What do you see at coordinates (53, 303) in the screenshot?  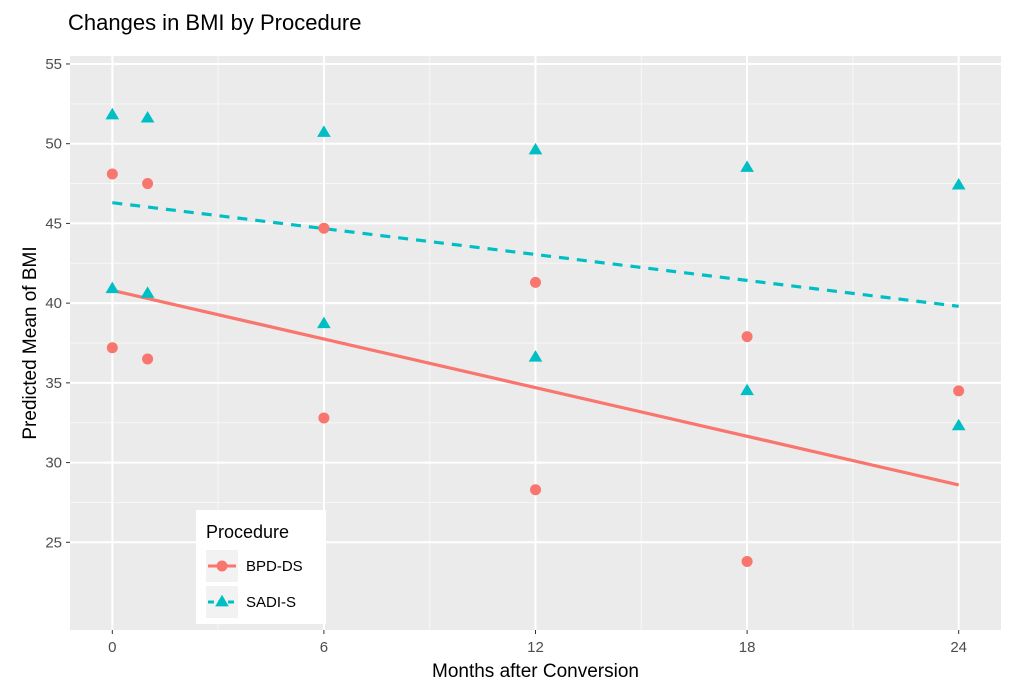 I see `y-tick-label: 40` at bounding box center [53, 303].